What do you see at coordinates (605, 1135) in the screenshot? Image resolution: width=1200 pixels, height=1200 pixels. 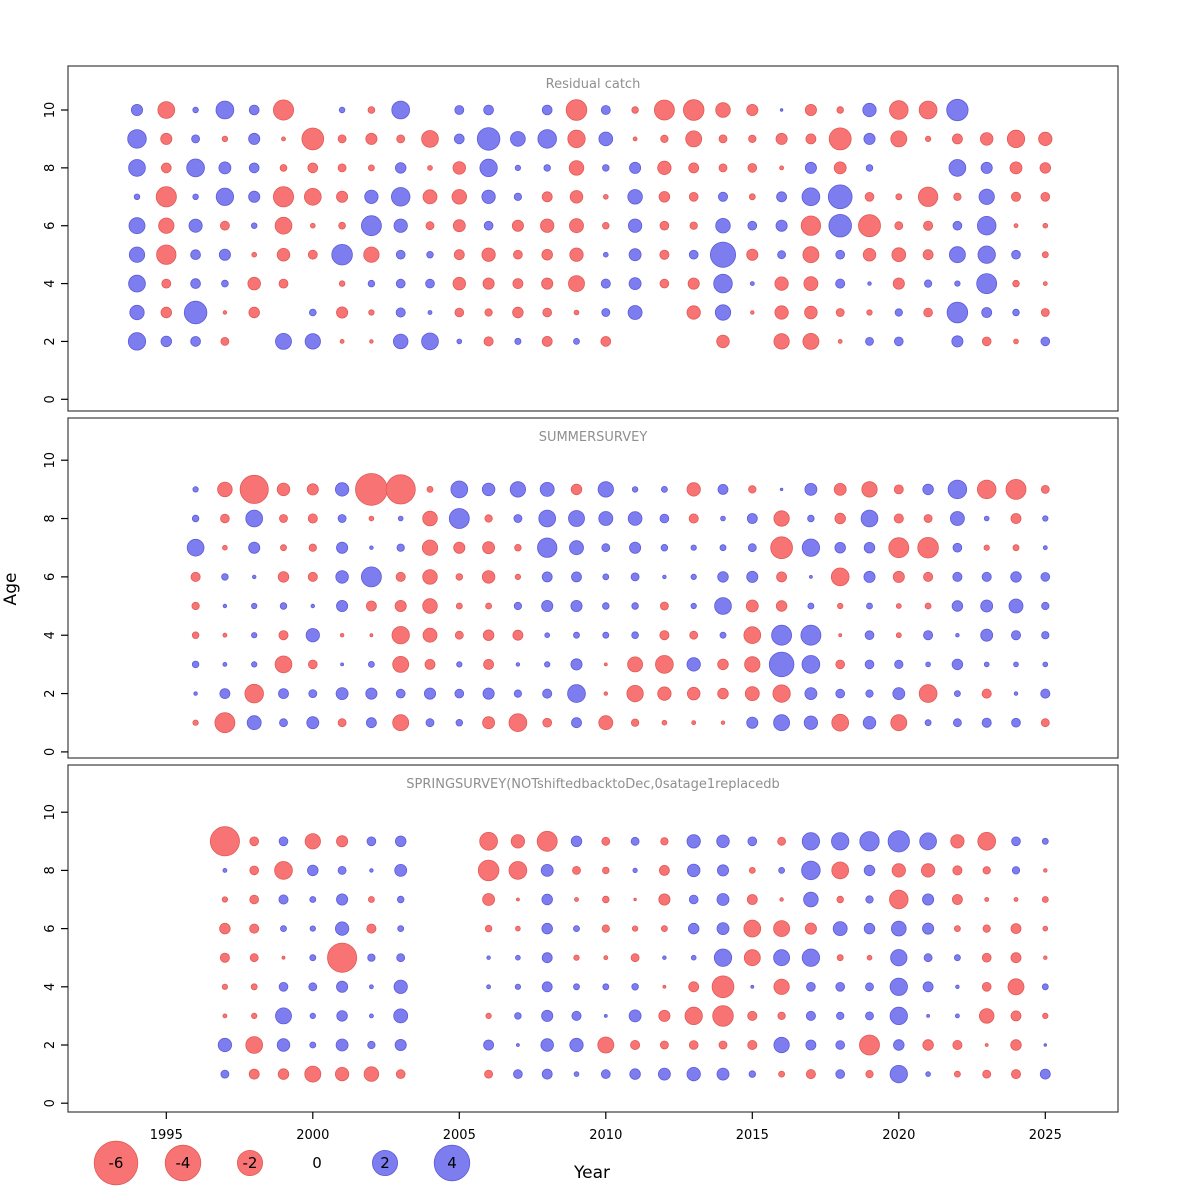 I see `x-tick-label: 2010` at bounding box center [605, 1135].